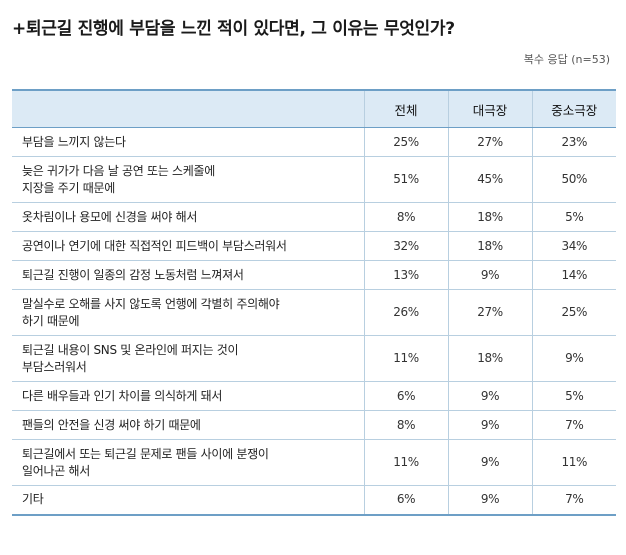  Describe the element at coordinates (573, 358) in the screenshot. I see `value-small-medium-theater: 9%` at that location.